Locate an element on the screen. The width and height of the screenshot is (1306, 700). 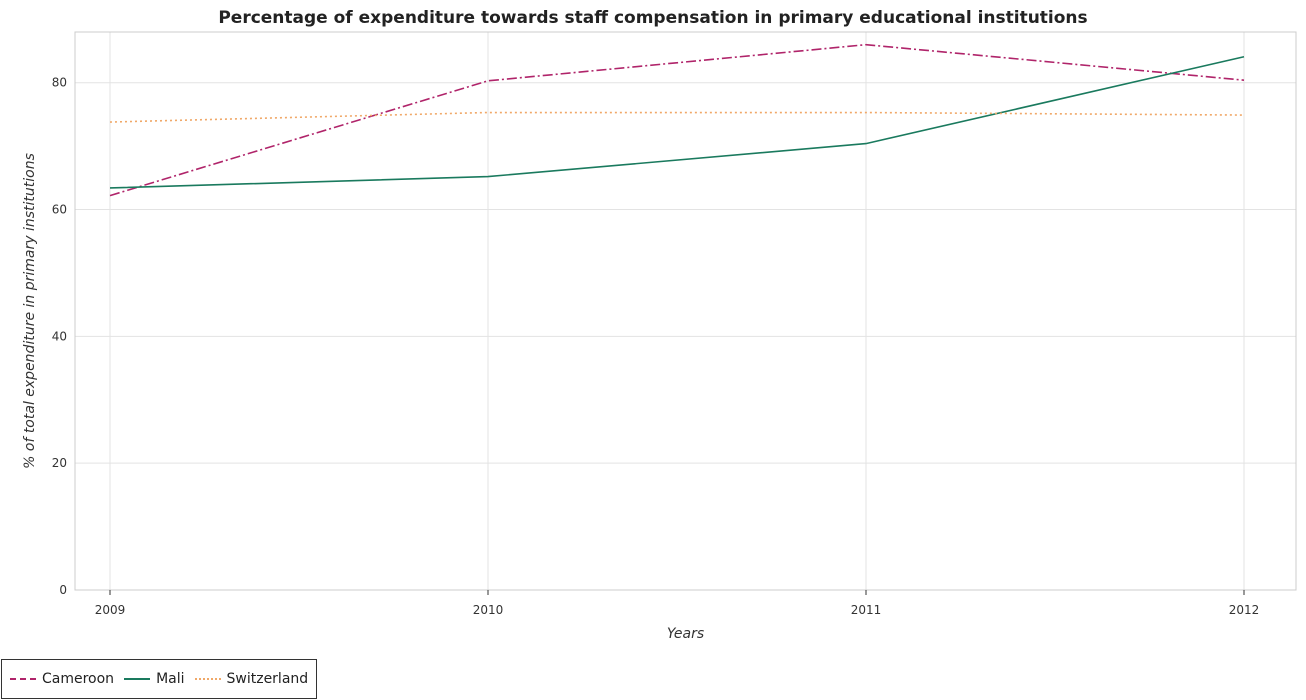
x-tick-label: 2009 is located at coordinates (110, 610).